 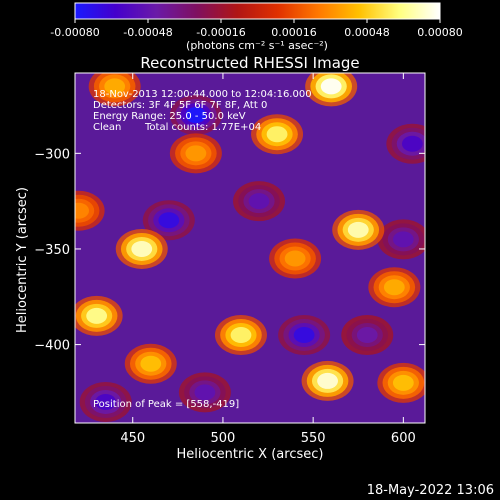 I want to click on colorbar-bar, so click(x=257, y=11).